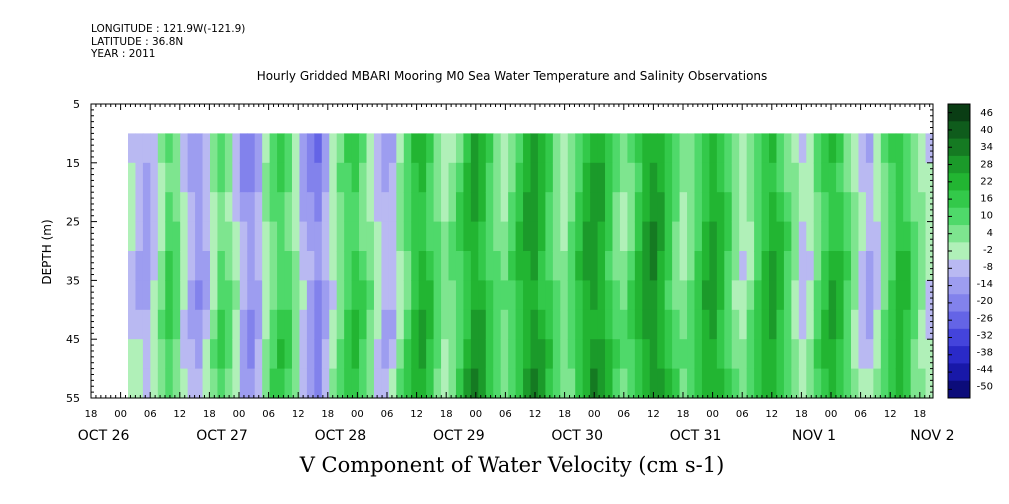  What do you see at coordinates (73, 339) in the screenshot?
I see `y-tick-label: 45` at bounding box center [73, 339].